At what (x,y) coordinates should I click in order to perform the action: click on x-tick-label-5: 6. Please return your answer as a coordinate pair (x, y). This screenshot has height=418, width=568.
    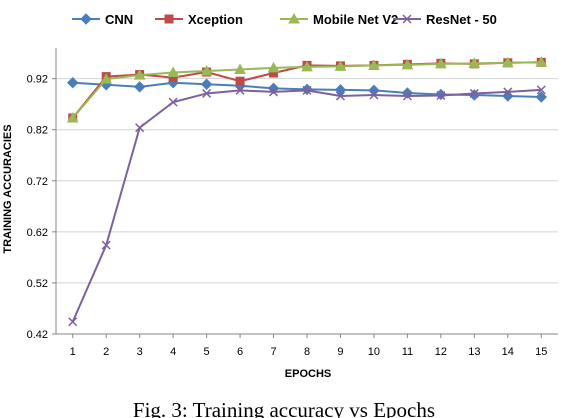
    Looking at the image, I should click on (240, 352).